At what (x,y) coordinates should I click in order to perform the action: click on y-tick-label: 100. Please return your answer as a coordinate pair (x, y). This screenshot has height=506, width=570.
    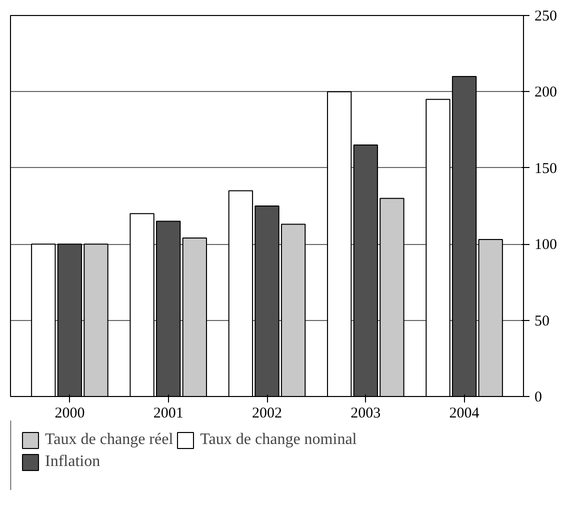
    Looking at the image, I should click on (545, 245).